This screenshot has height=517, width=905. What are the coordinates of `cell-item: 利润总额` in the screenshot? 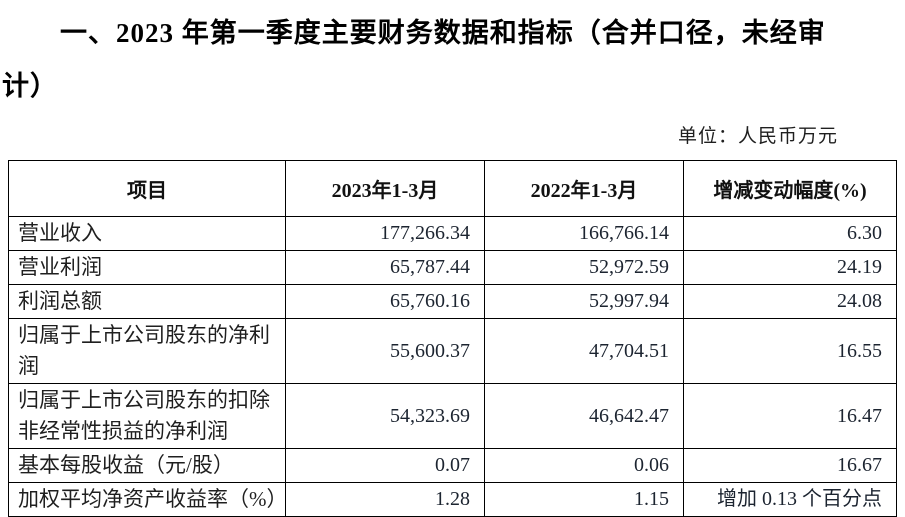 It's located at (147, 301).